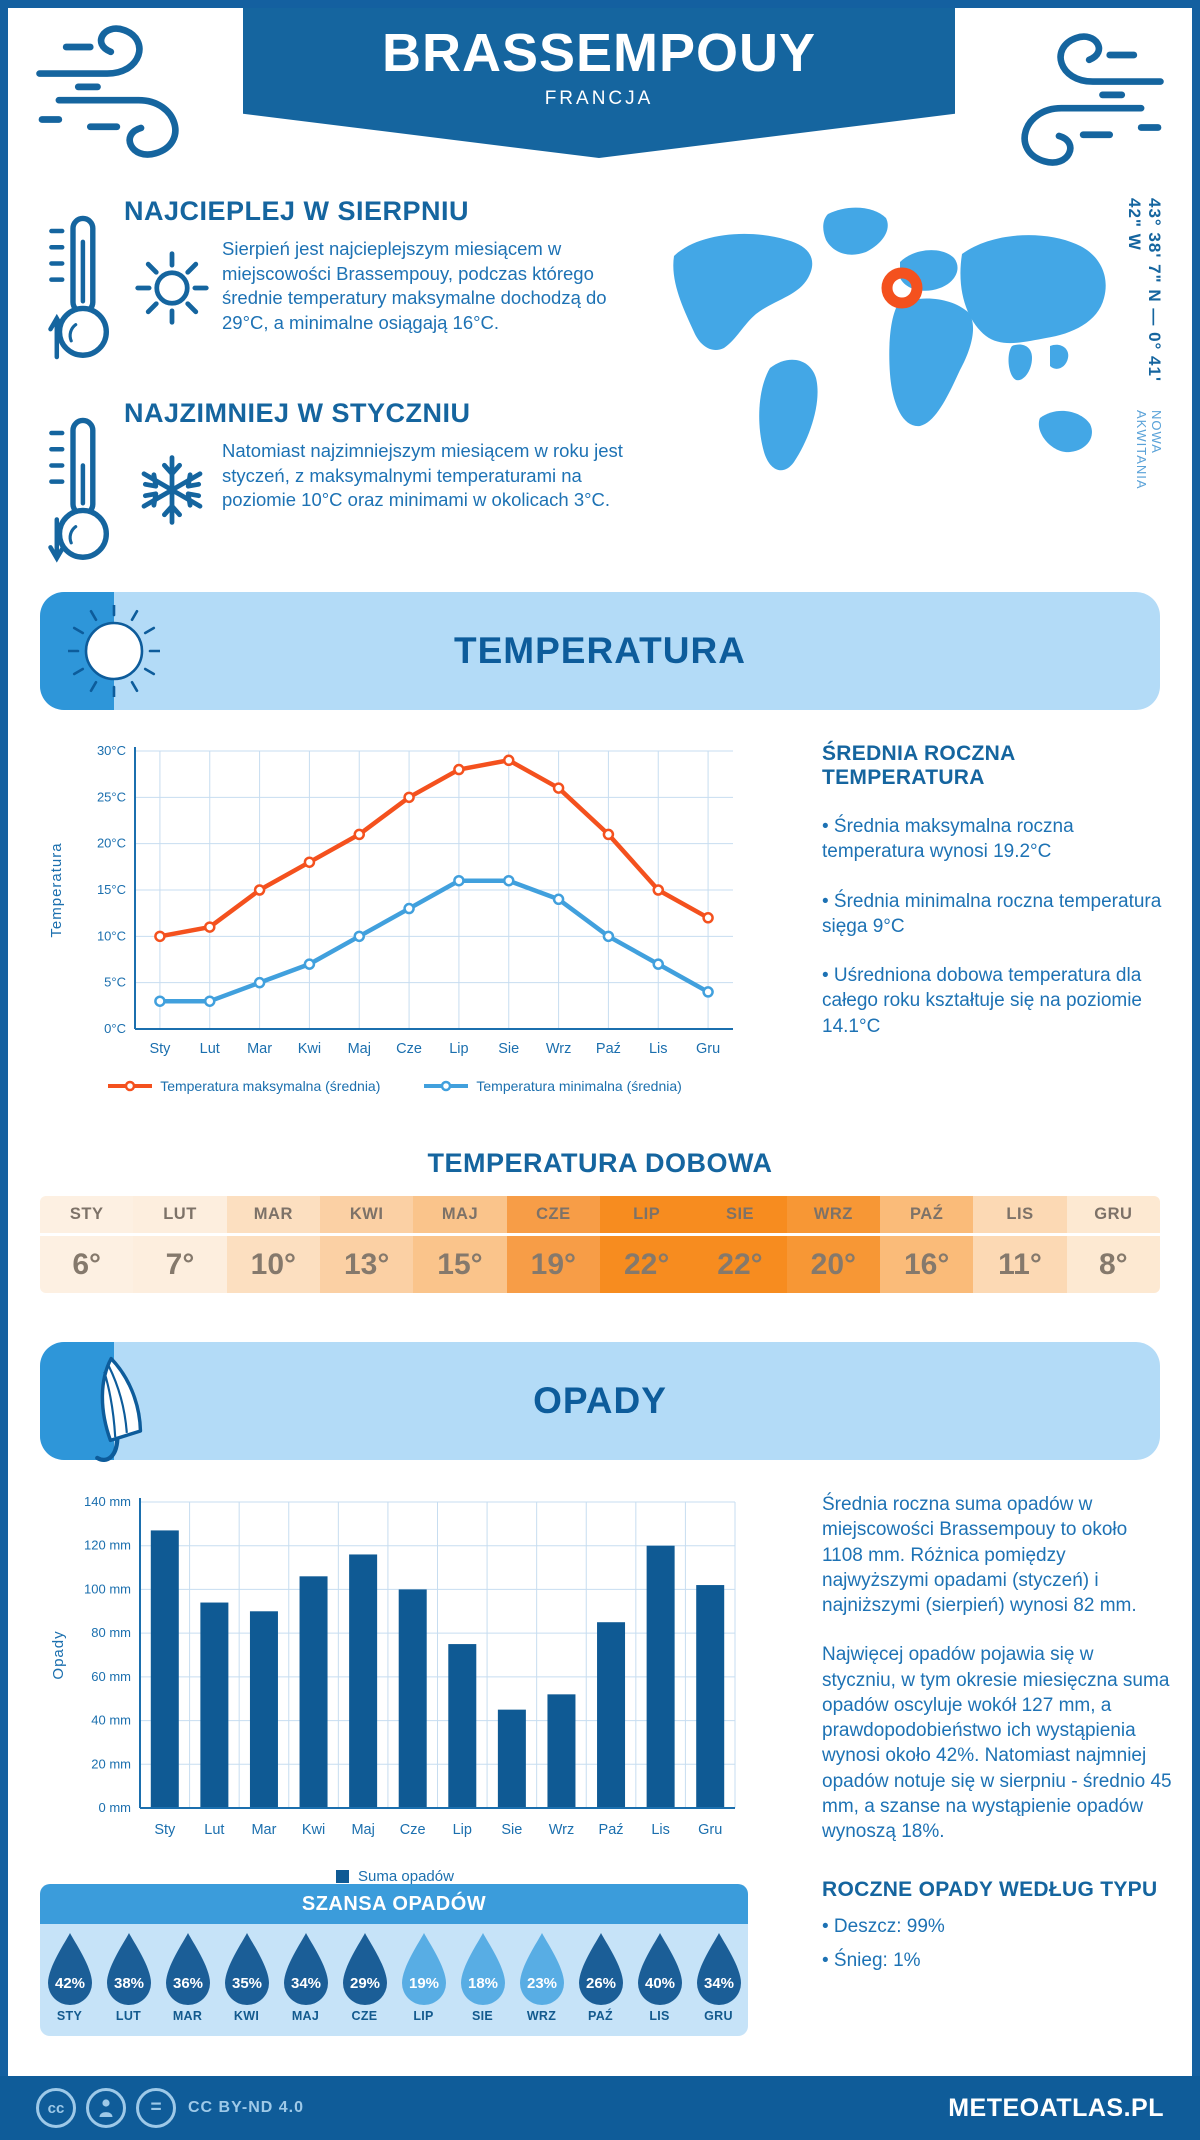 The height and width of the screenshot is (2140, 1200). I want to click on svg-text: 20 mm, so click(111, 1763).